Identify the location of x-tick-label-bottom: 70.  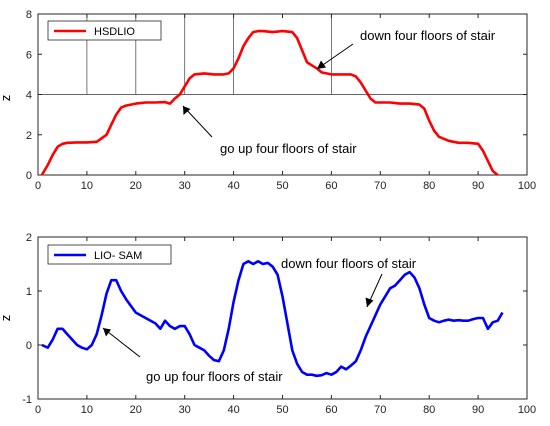
(380, 410).